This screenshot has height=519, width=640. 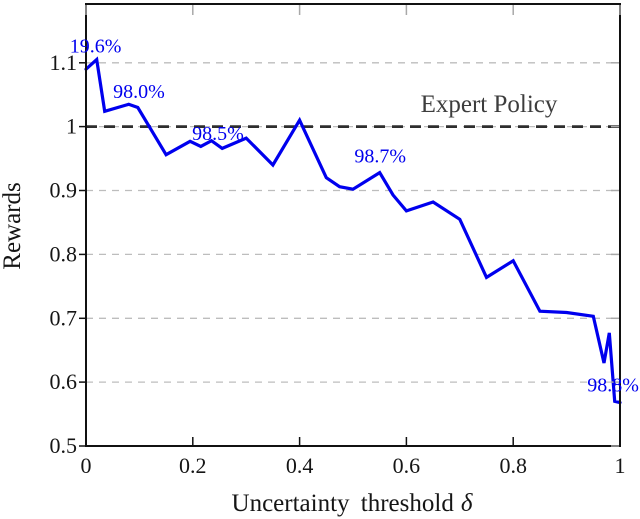 What do you see at coordinates (343, 503) in the screenshot?
I see `x-axis-title-text: Uncertainty threshold` at bounding box center [343, 503].